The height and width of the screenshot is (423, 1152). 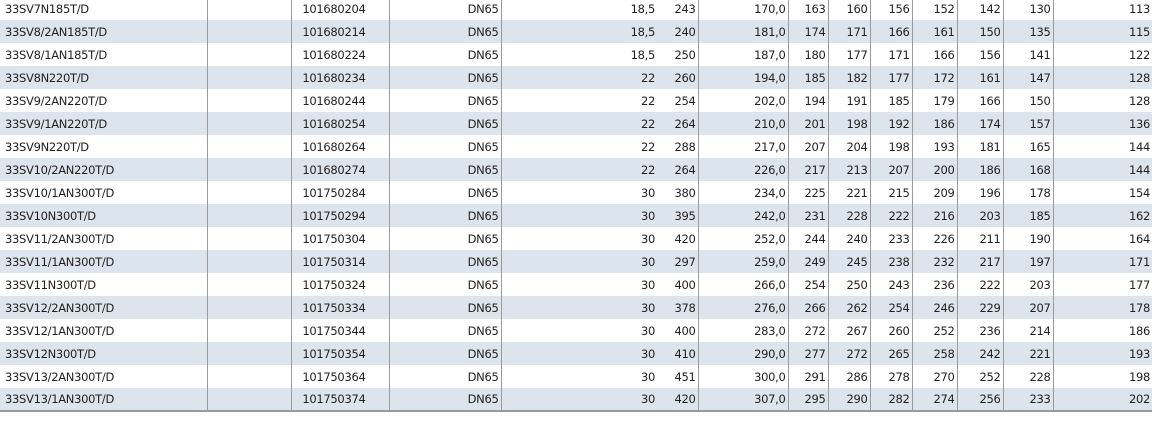 I want to click on head-cell: 171, so click(x=890, y=54).